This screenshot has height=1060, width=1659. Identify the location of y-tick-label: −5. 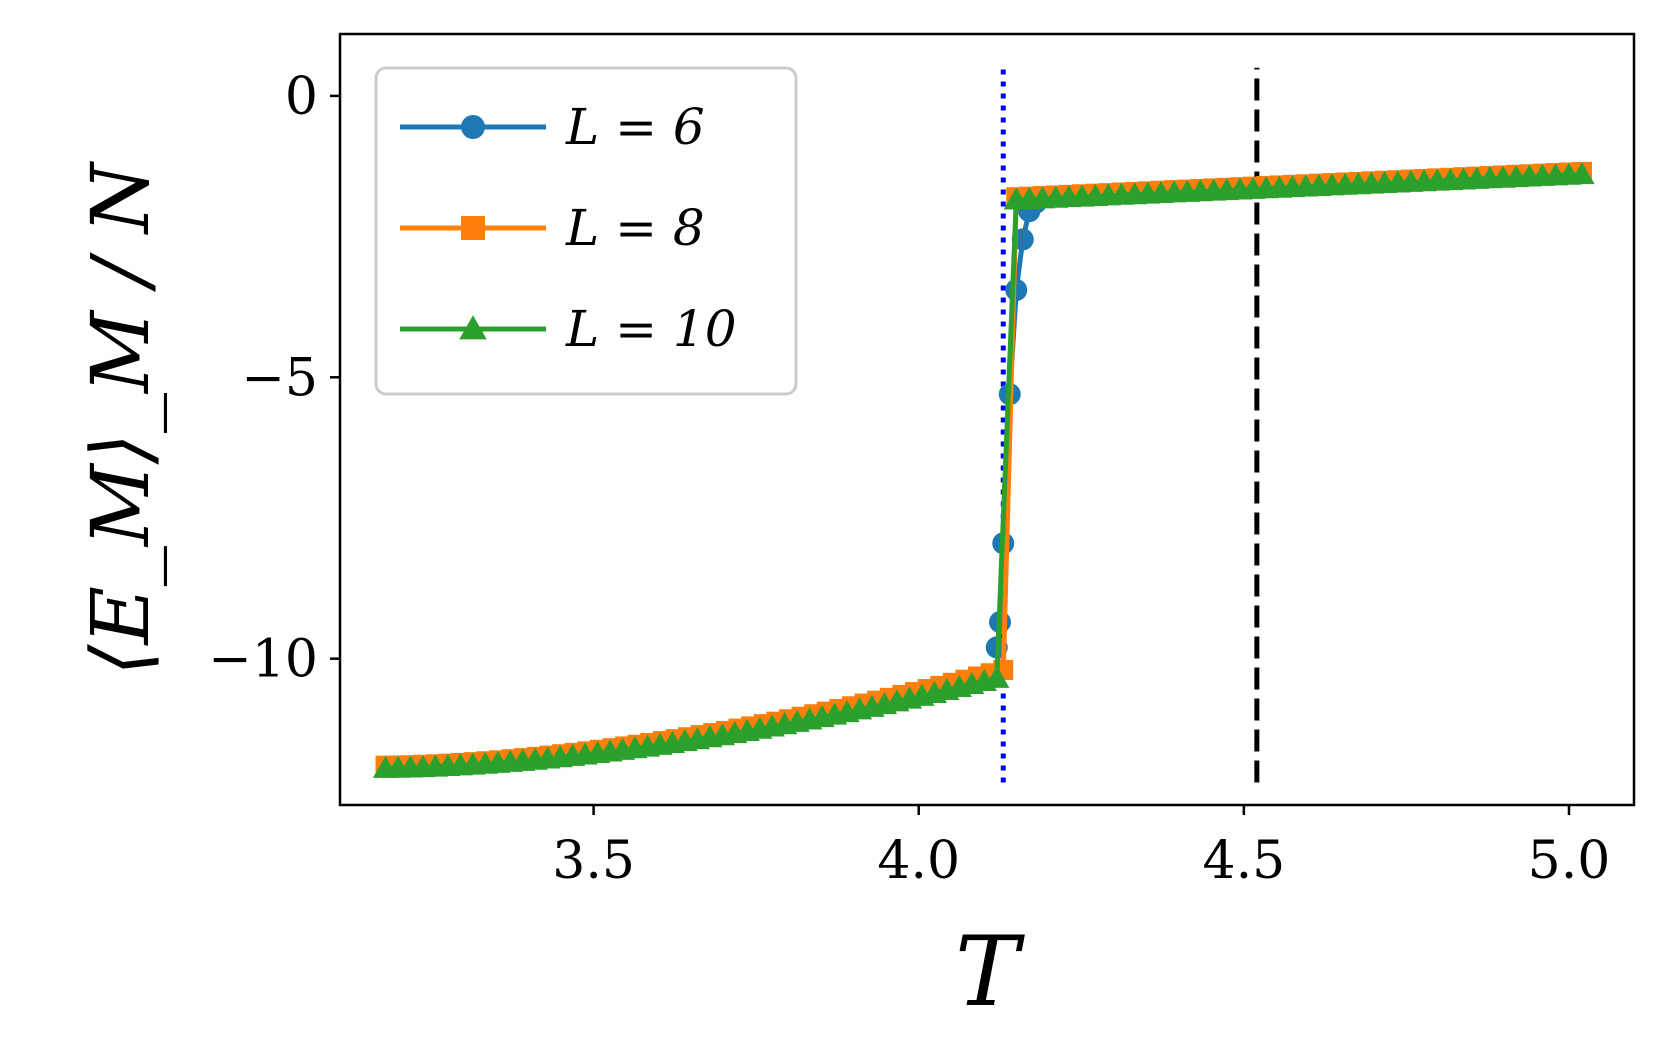
(279, 378).